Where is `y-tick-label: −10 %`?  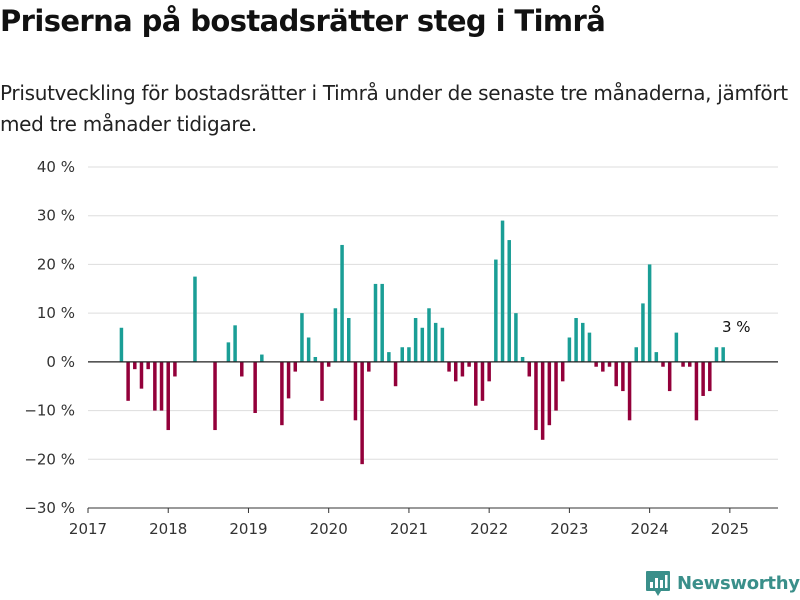
y-tick-label: −10 % is located at coordinates (49, 411).